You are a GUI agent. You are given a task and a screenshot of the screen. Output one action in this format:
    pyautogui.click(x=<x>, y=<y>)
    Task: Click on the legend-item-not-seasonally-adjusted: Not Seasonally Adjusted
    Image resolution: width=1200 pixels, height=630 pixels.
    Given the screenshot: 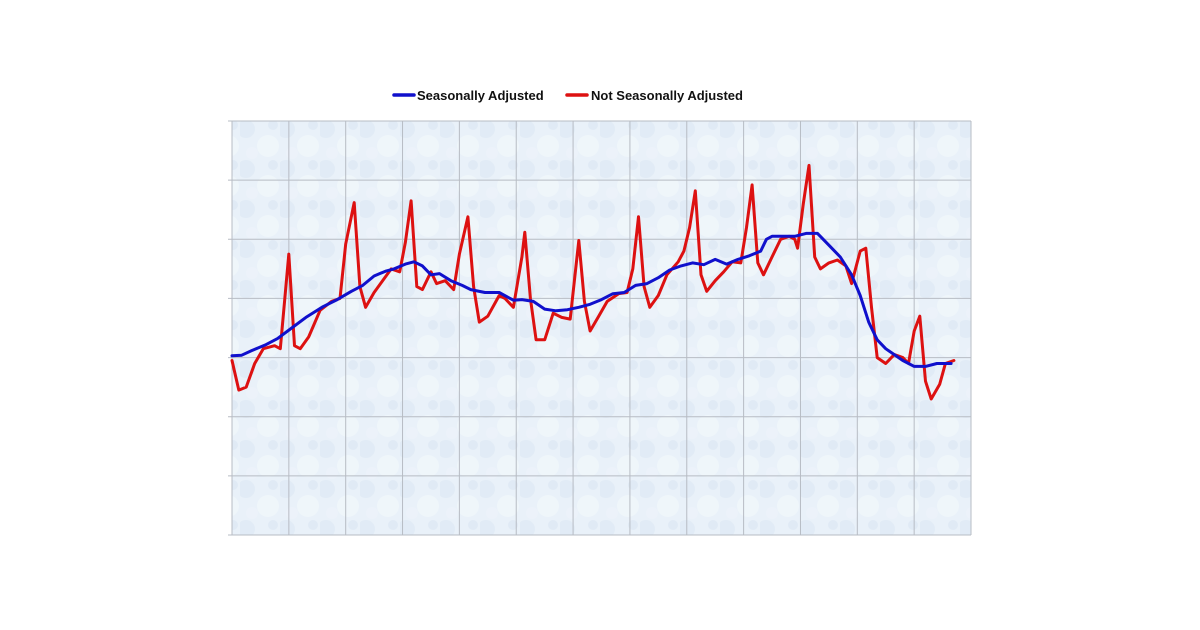 What is the action you would take?
    pyautogui.click(x=654, y=95)
    